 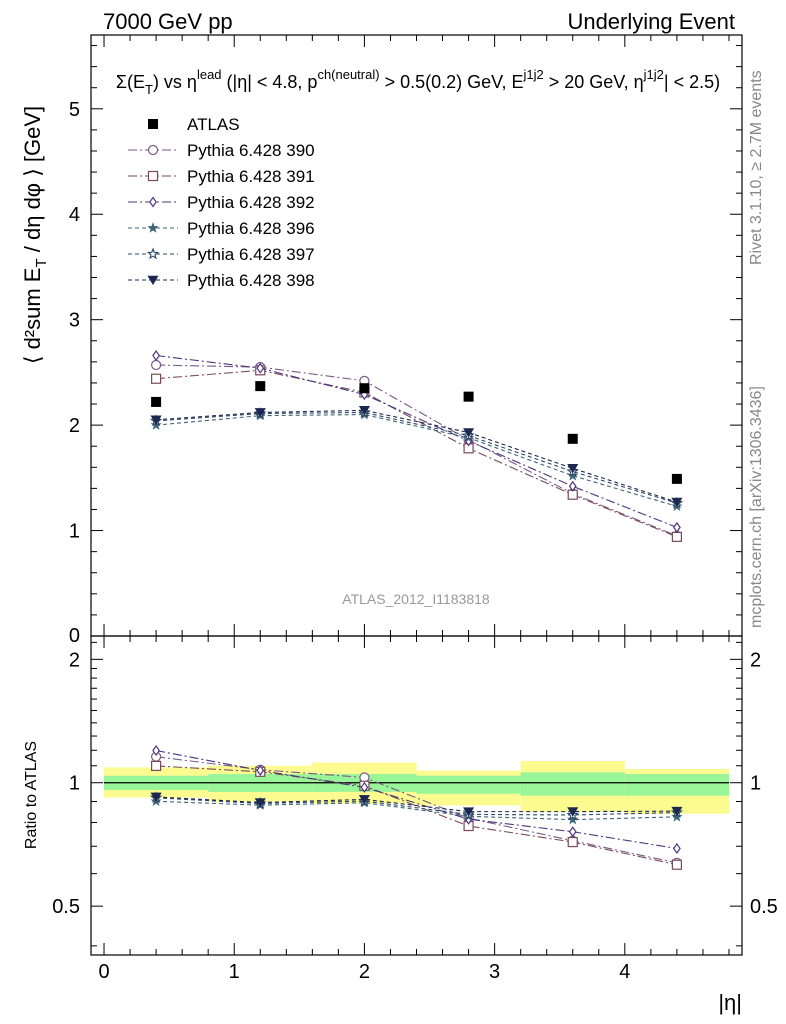 What do you see at coordinates (251, 150) in the screenshot?
I see `legend-label: Pythia 6.428 390` at bounding box center [251, 150].